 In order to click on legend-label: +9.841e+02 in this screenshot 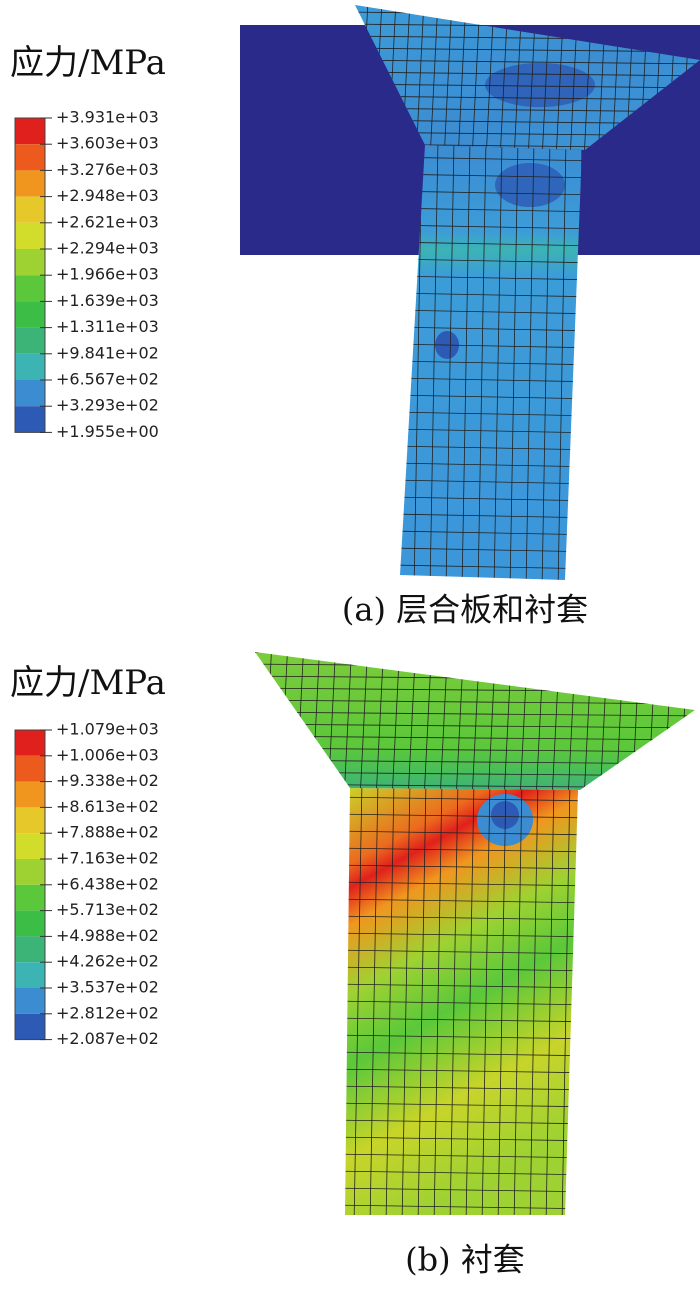, I will do `click(107, 352)`.